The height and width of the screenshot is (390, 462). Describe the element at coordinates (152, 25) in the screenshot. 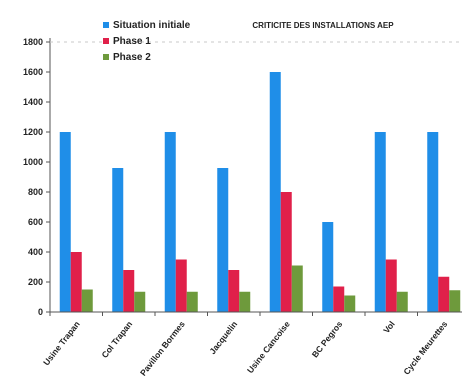

I see `legend-label: Situation initiale` at that location.